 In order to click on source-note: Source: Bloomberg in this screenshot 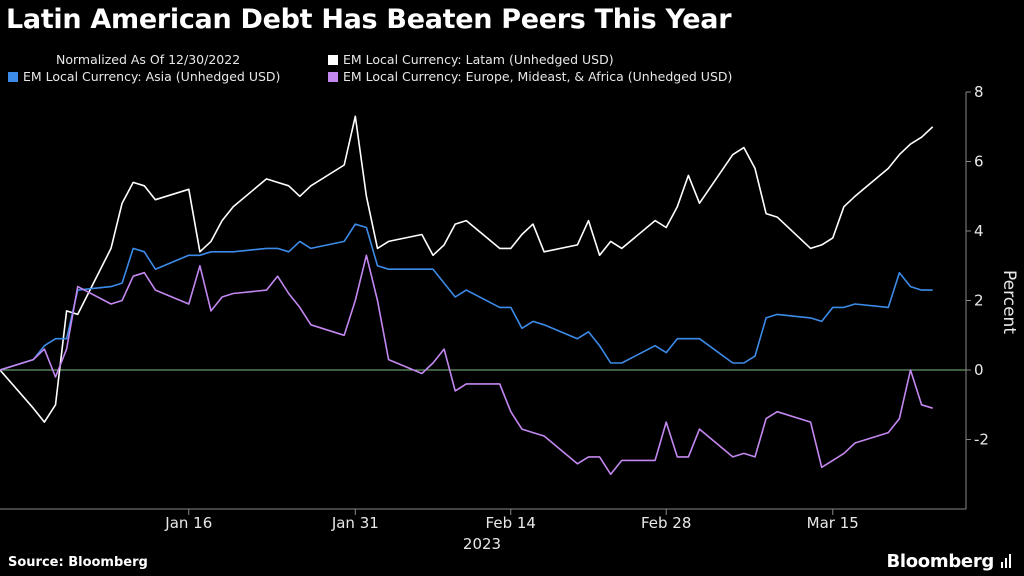, I will do `click(78, 562)`.